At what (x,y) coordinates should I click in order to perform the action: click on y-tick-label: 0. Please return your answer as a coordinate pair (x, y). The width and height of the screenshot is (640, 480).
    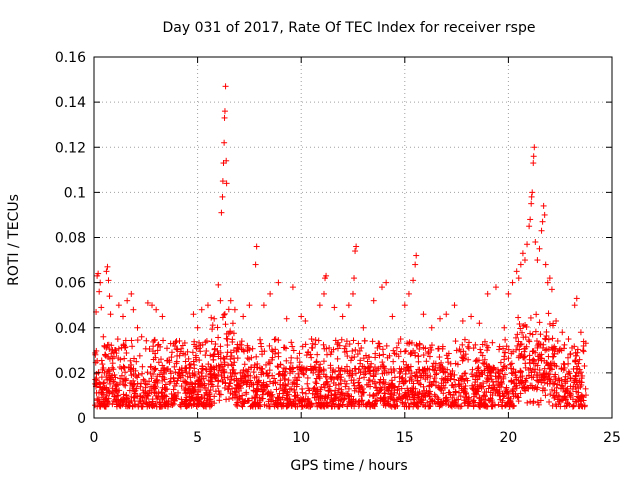
    Looking at the image, I should click on (81, 419).